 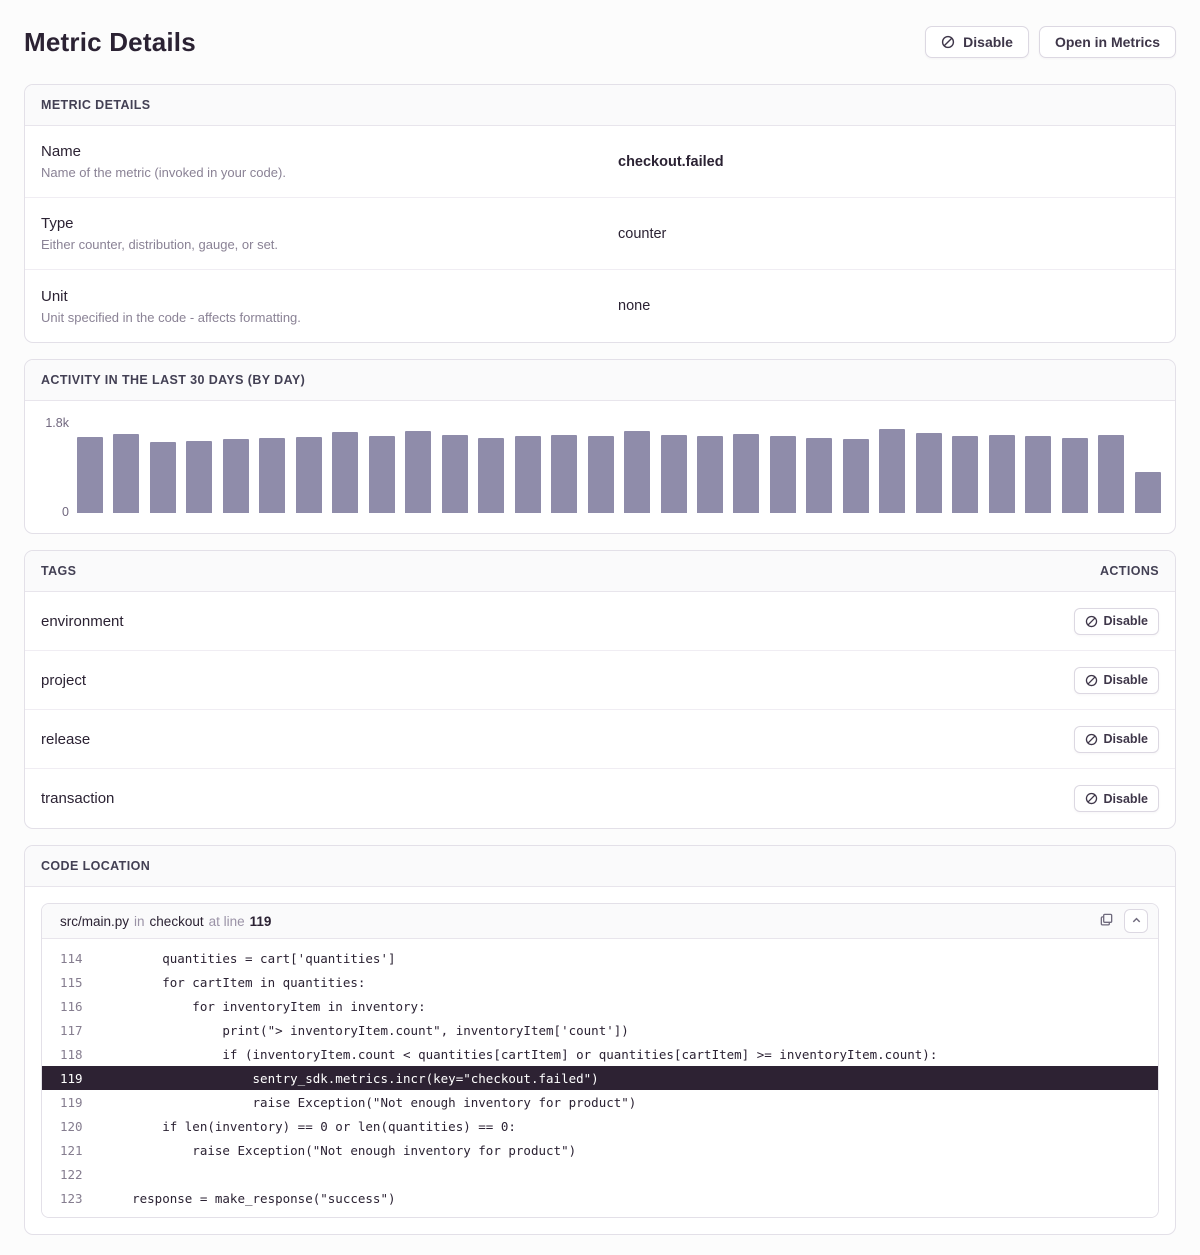 What do you see at coordinates (671, 161) in the screenshot?
I see `metric-row-value: checkout.failed` at bounding box center [671, 161].